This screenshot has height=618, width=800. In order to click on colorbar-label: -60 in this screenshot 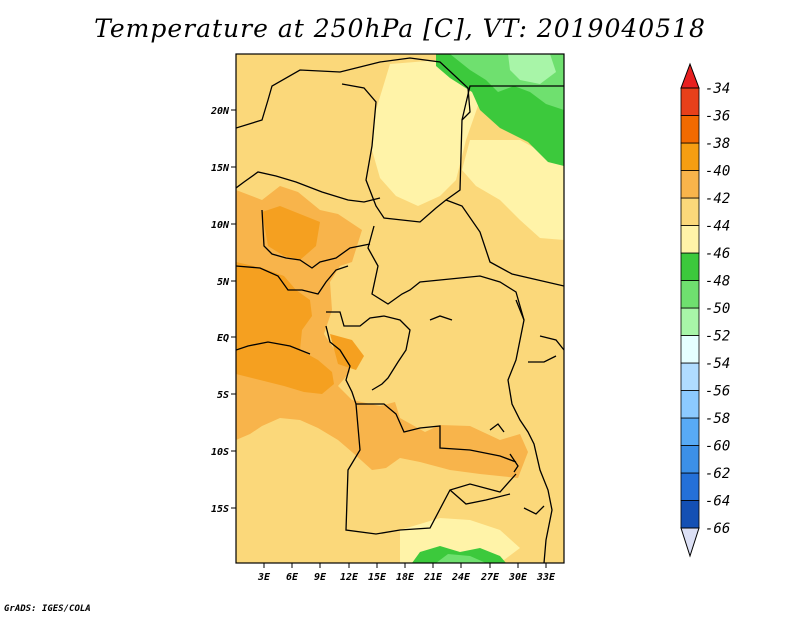, I will do `click(717, 447)`.